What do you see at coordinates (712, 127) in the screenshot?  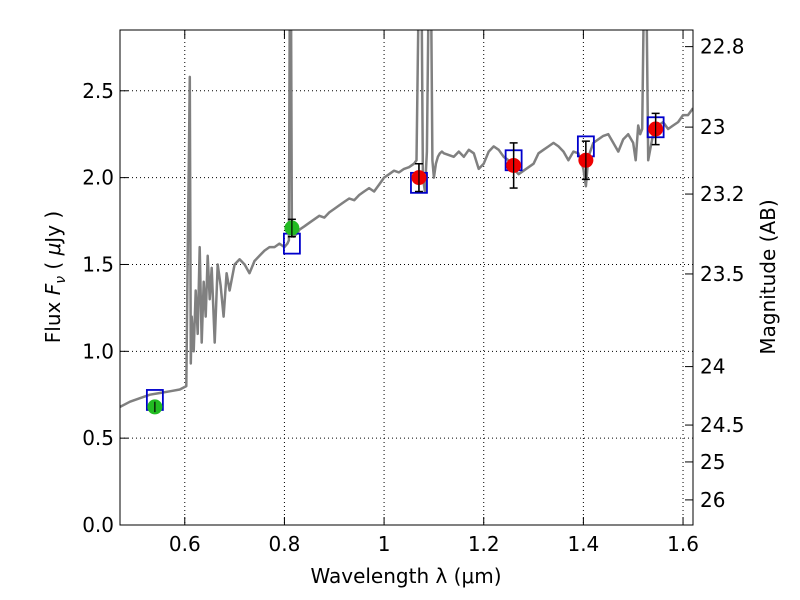 I see `mag-tick-label: 23` at bounding box center [712, 127].